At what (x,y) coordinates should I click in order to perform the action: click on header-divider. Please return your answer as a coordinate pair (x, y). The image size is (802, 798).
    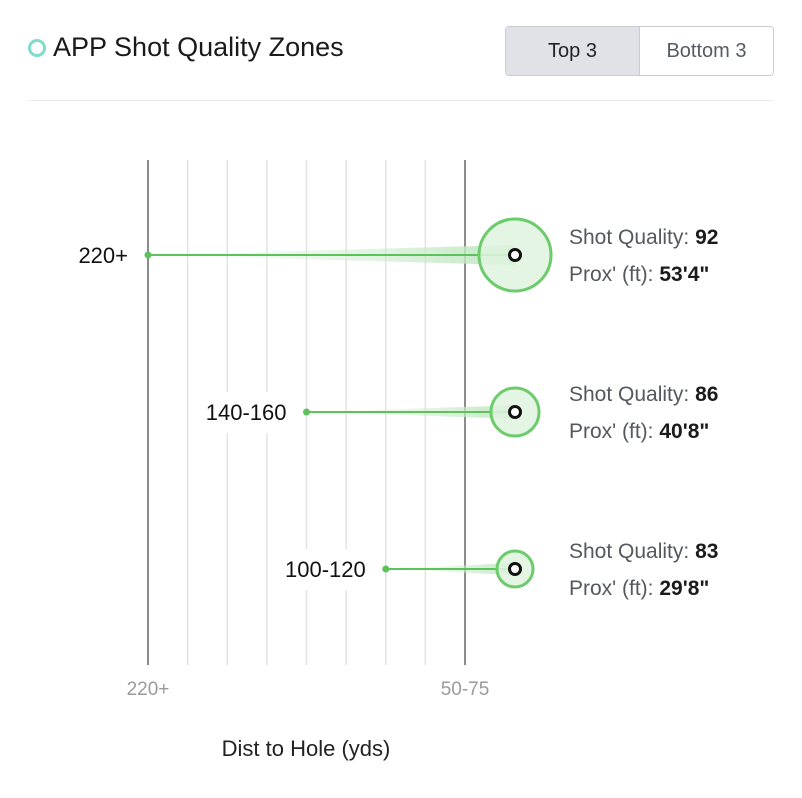
    Looking at the image, I should click on (401, 100).